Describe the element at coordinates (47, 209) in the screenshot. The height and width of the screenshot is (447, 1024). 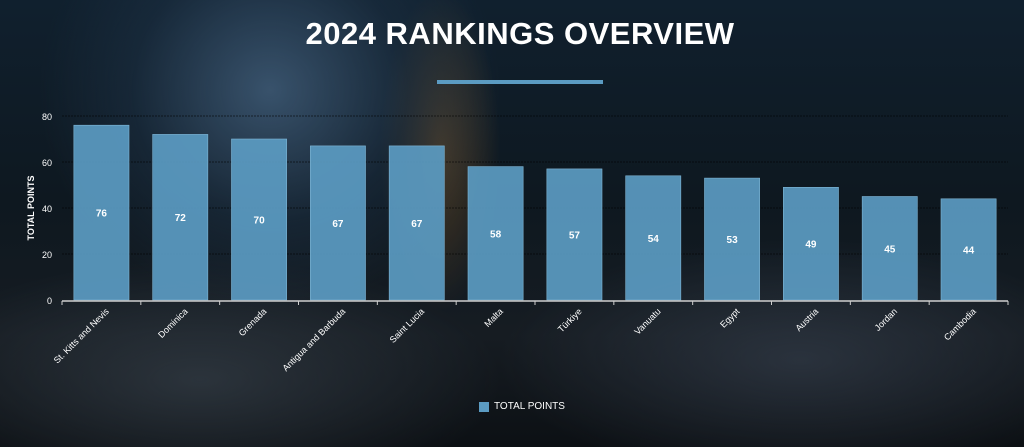
I see `y-tick-label: 40` at that location.